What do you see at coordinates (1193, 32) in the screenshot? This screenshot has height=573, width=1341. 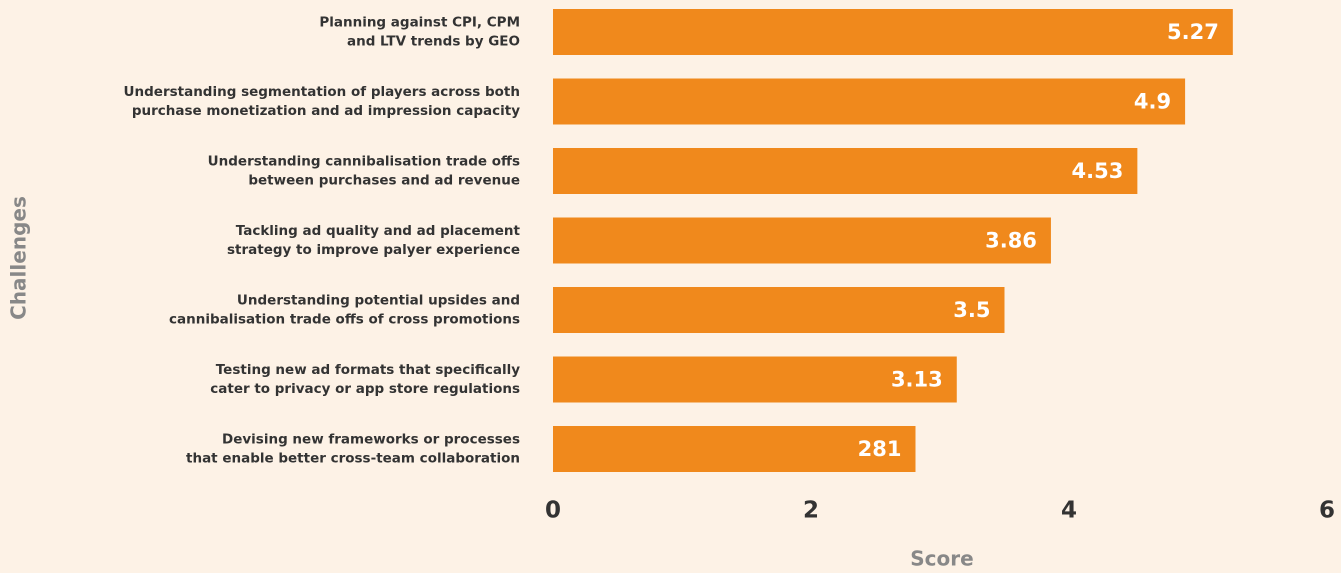 I see `value-label: 5.27` at bounding box center [1193, 32].